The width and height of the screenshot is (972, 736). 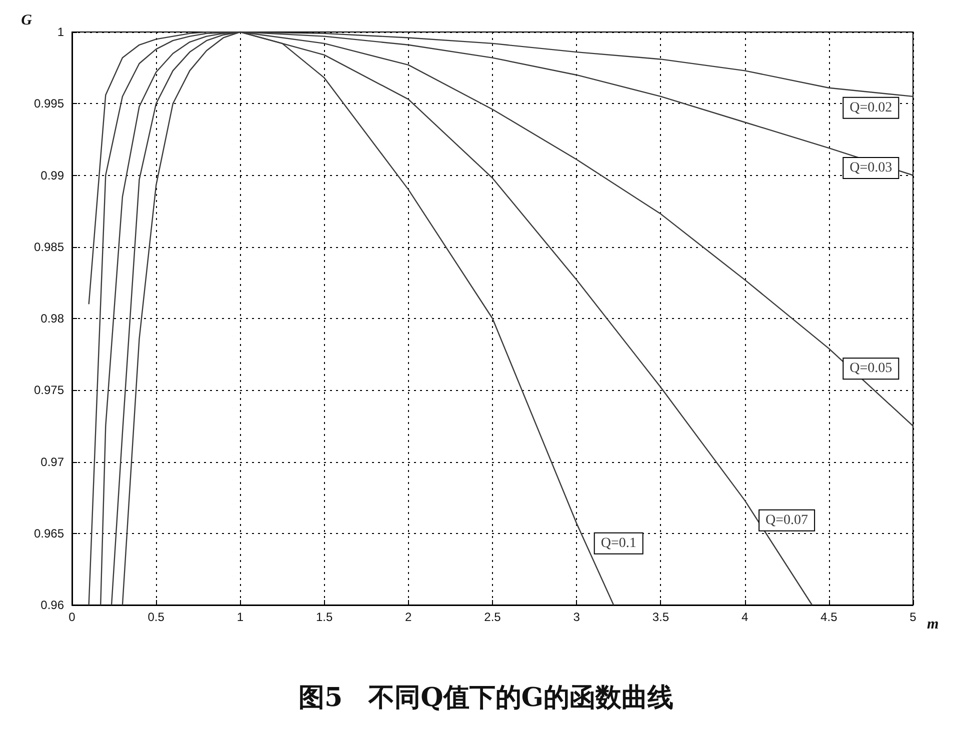 I want to click on series-label: Q=0.02, so click(x=871, y=108).